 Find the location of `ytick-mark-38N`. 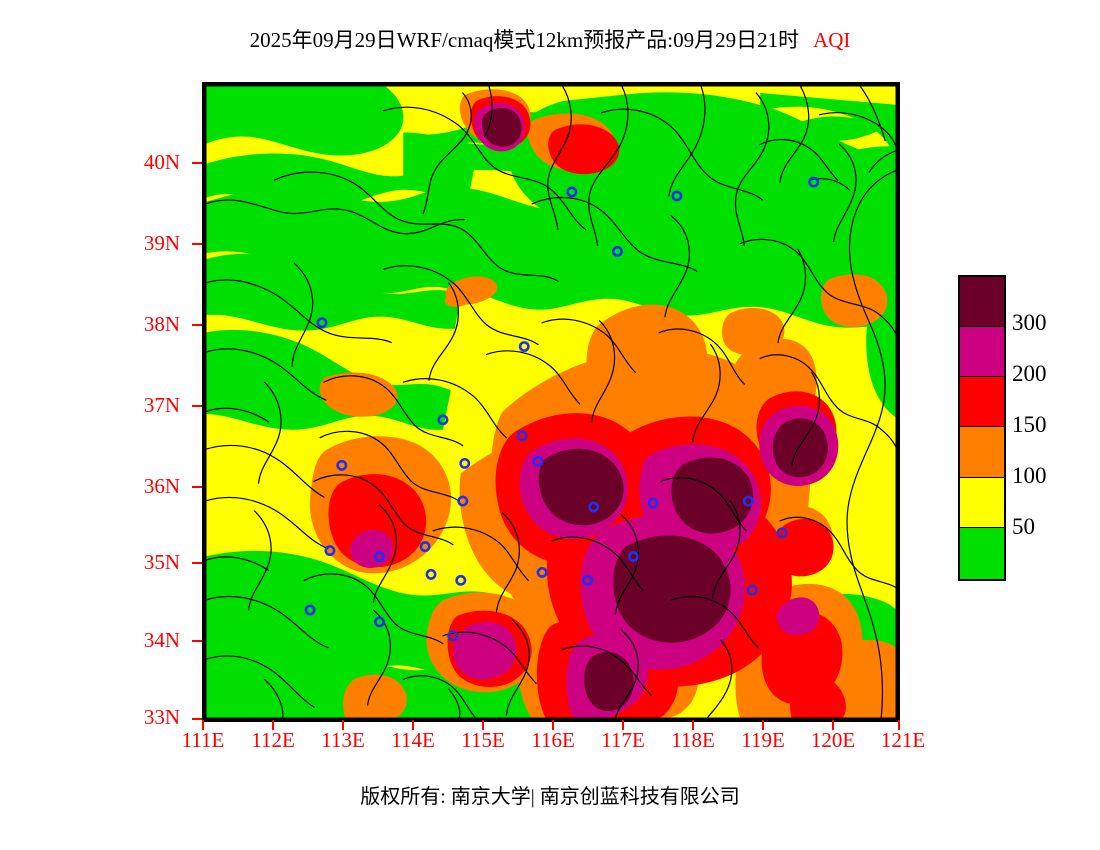

ytick-mark-38N is located at coordinates (197, 325).